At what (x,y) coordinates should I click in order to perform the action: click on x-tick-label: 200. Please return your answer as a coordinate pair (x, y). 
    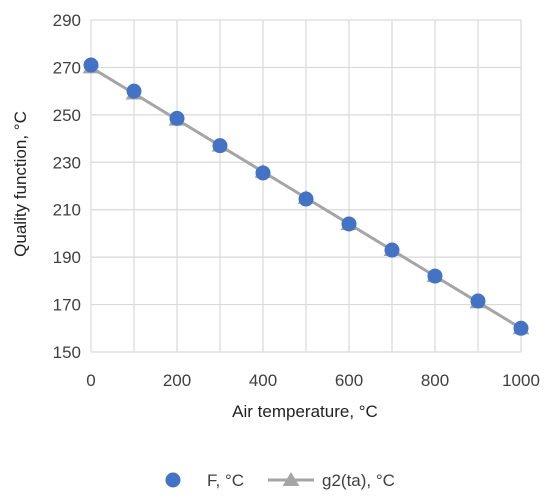
    Looking at the image, I should click on (177, 380).